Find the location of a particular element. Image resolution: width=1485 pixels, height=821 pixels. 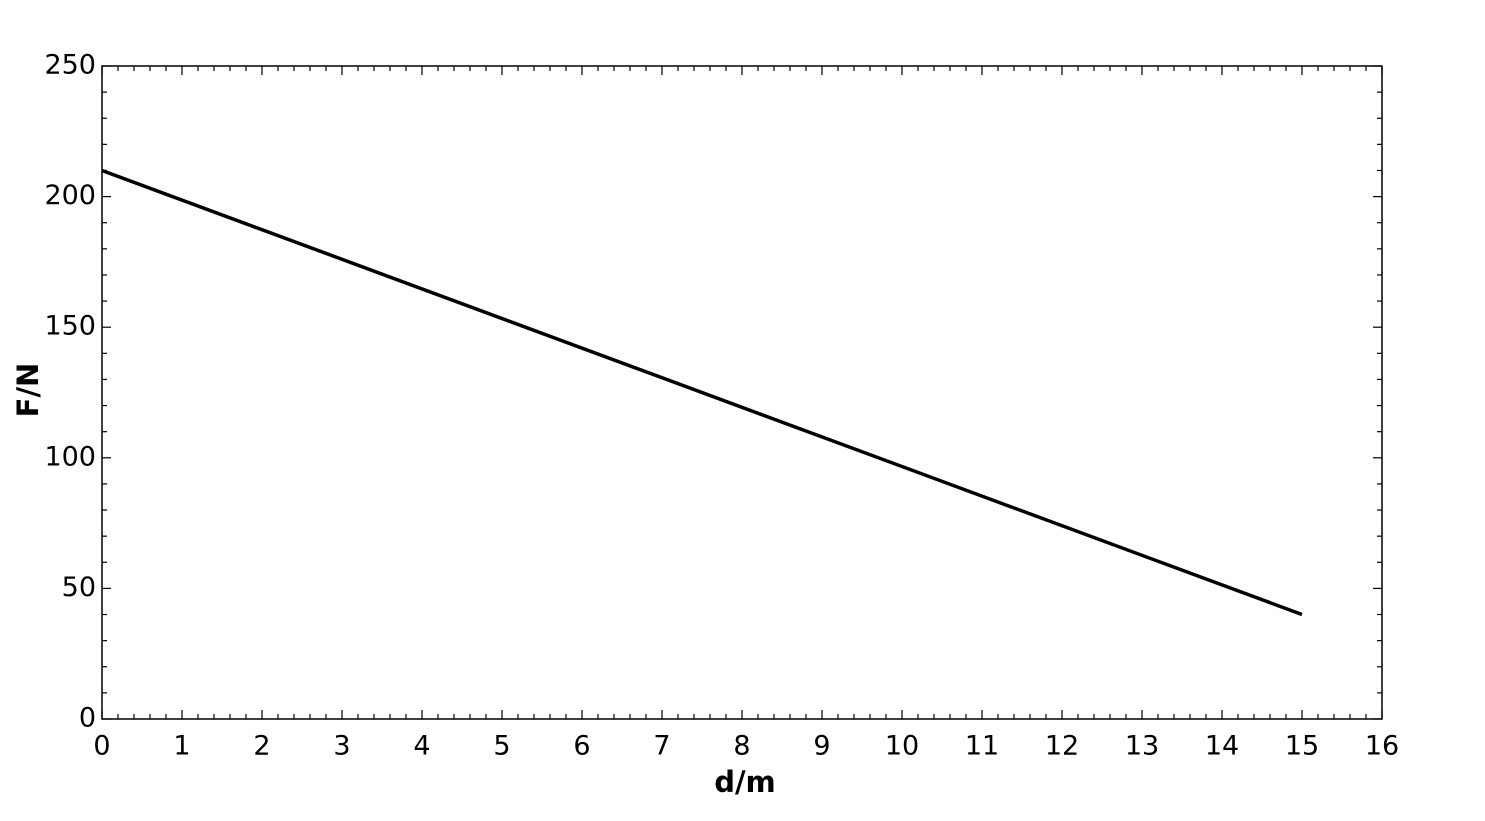

y-axis-title: F/N is located at coordinates (28, 390).